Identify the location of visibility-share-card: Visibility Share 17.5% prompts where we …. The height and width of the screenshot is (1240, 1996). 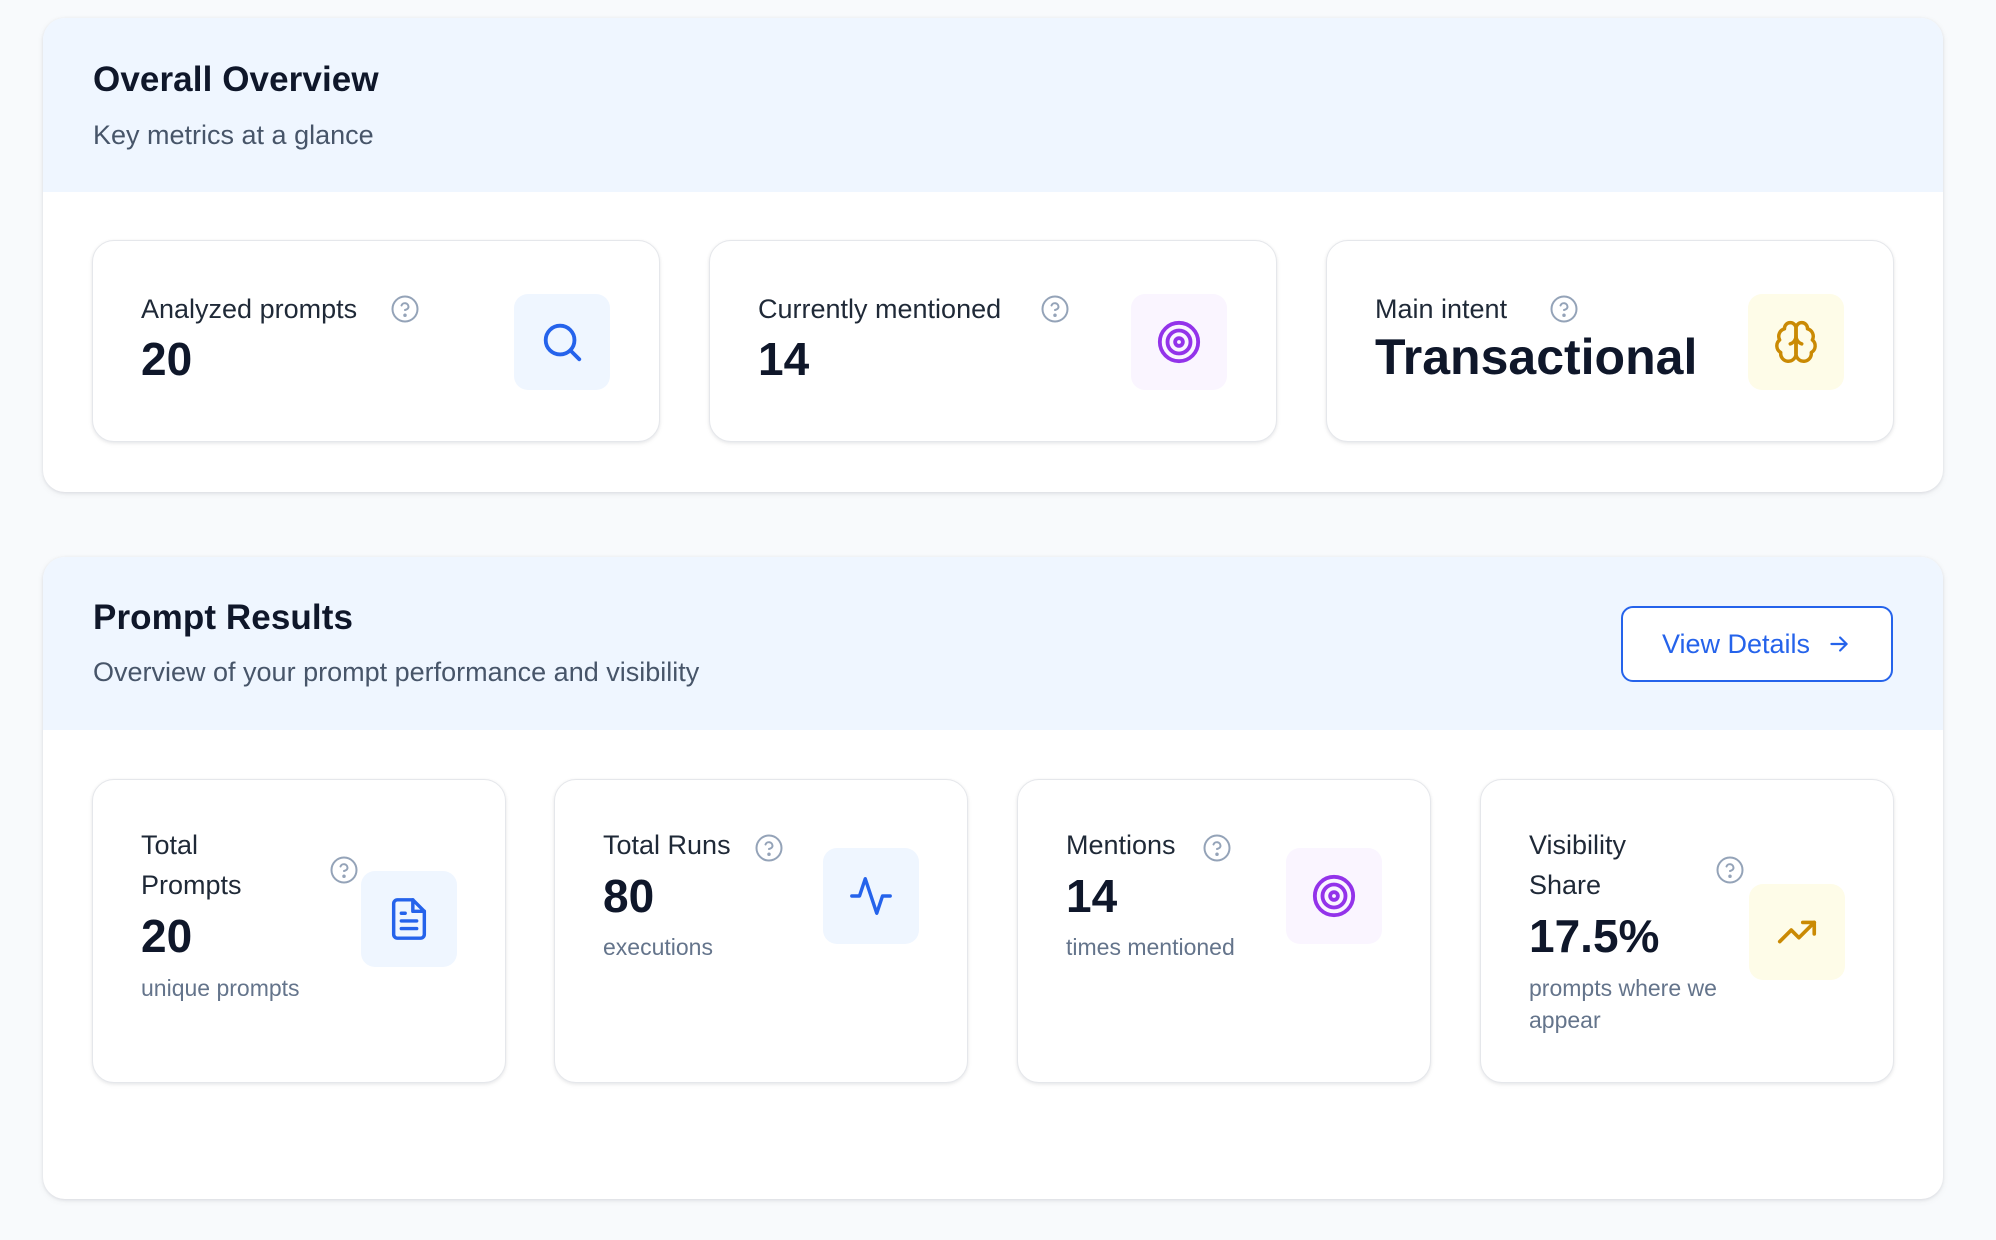
(1687, 931).